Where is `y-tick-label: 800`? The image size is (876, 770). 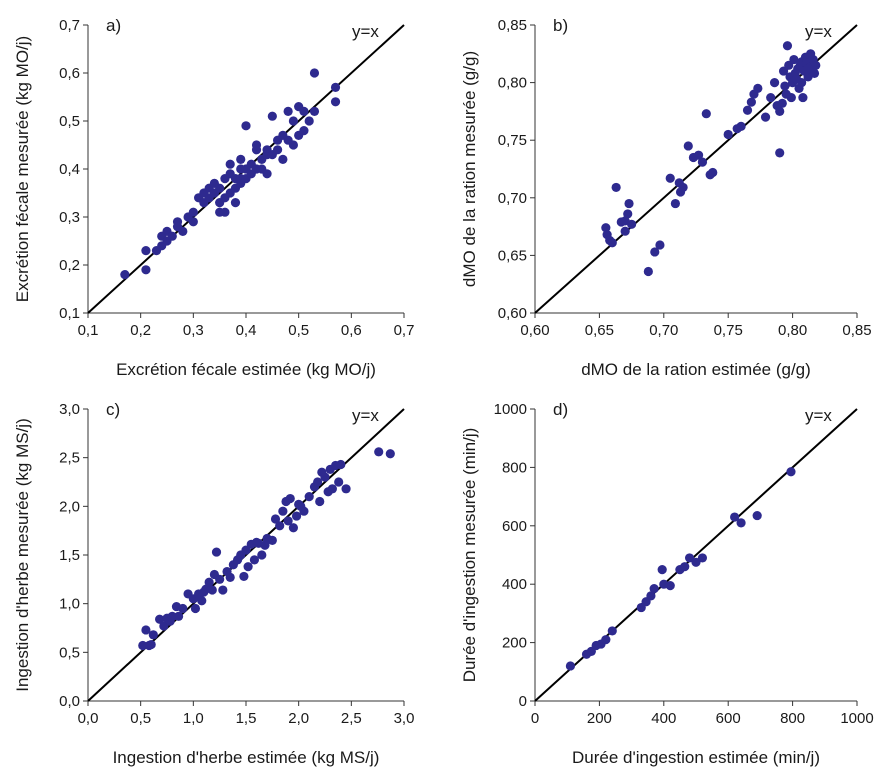
y-tick-label: 800 is located at coordinates (514, 467).